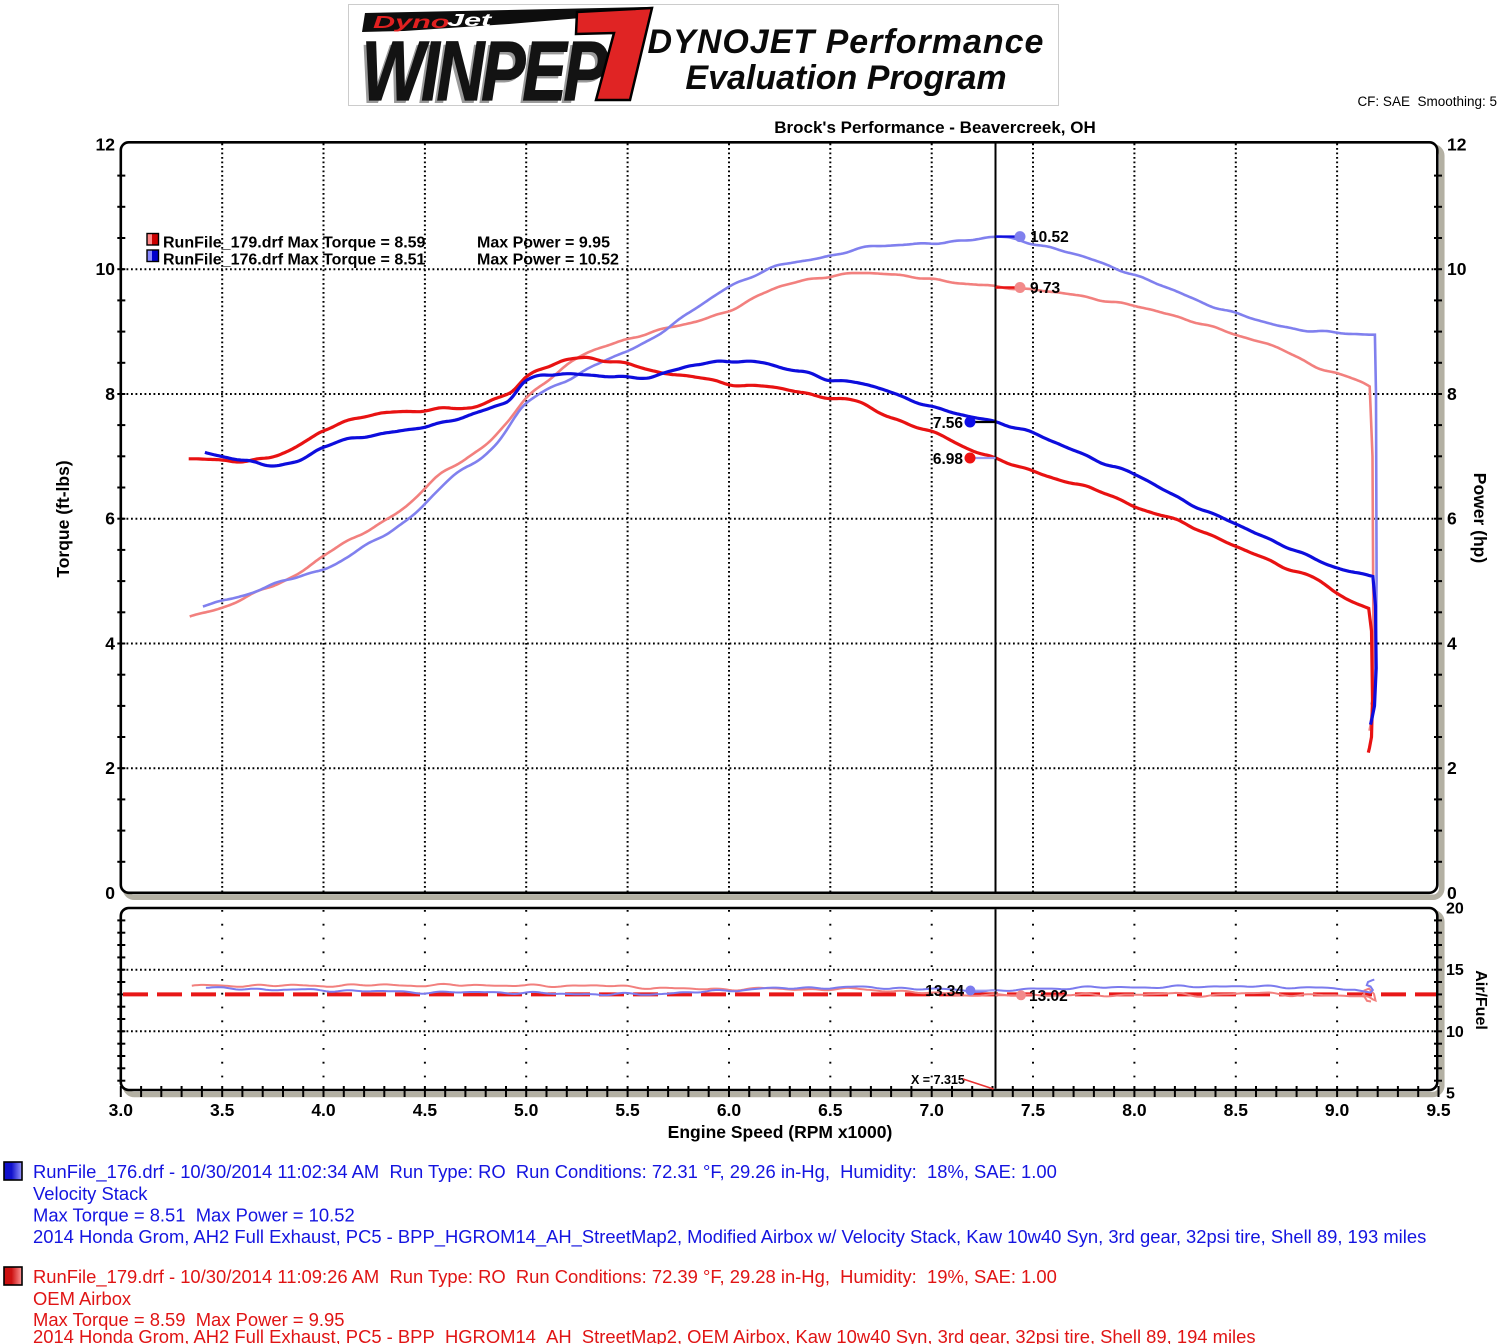  I want to click on svg-text: 9.0, so click(1337, 1110).